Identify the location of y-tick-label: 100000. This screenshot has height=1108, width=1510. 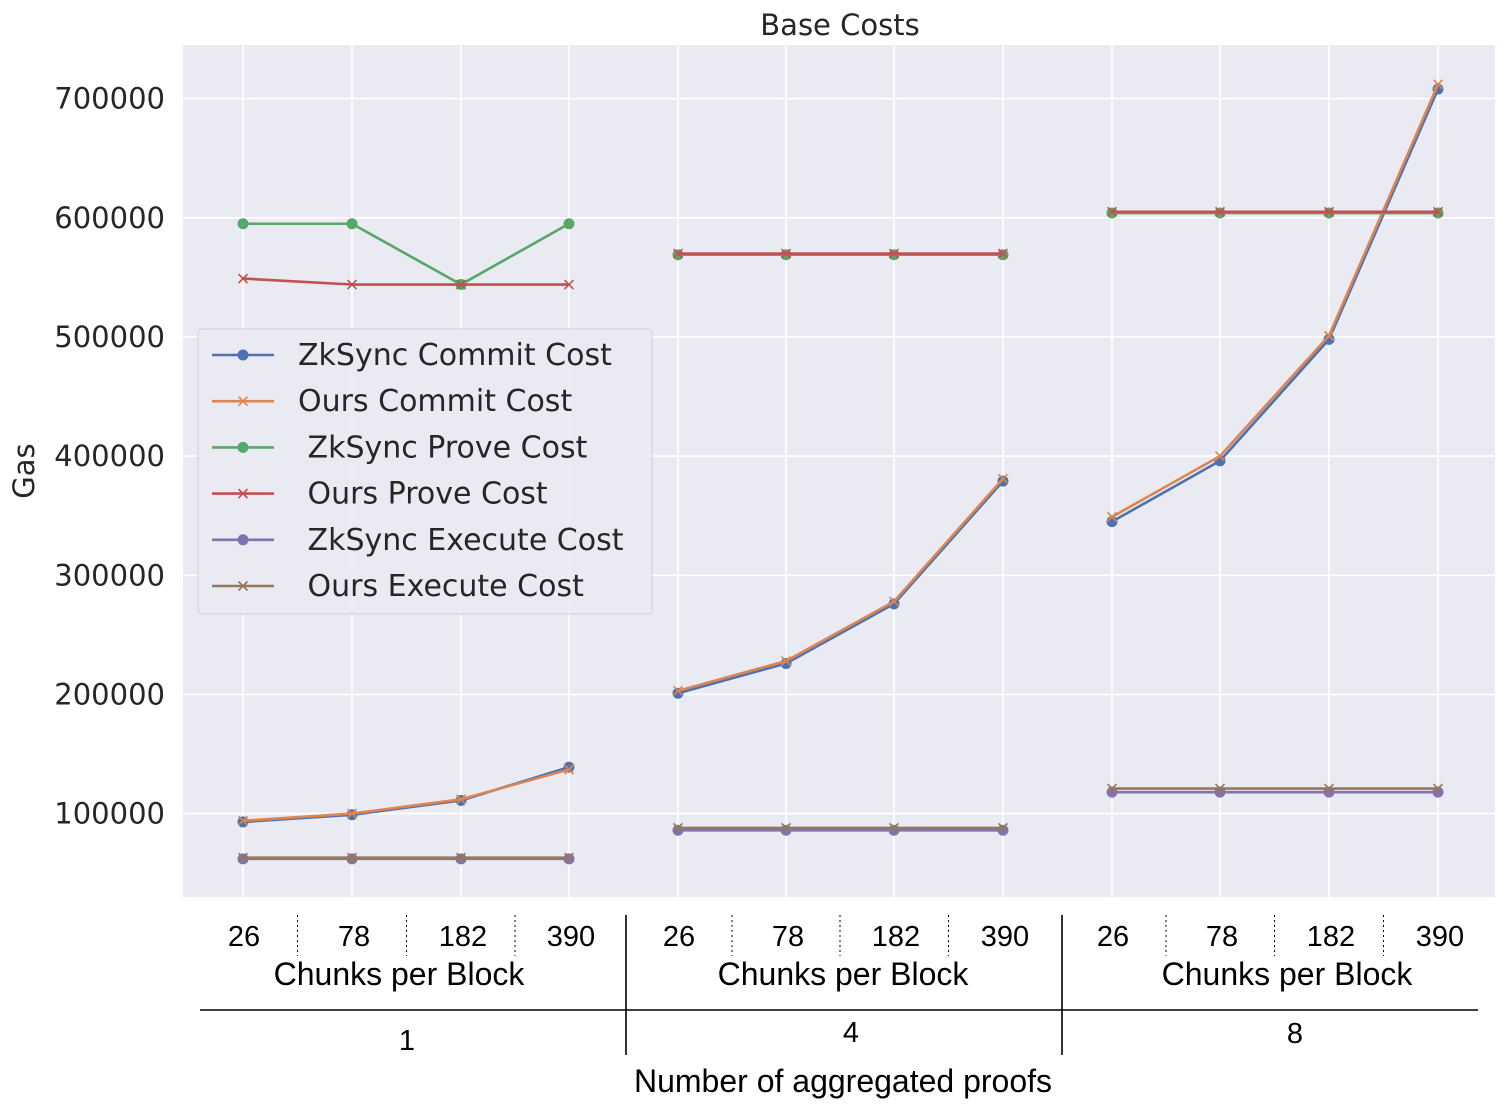
(109, 814).